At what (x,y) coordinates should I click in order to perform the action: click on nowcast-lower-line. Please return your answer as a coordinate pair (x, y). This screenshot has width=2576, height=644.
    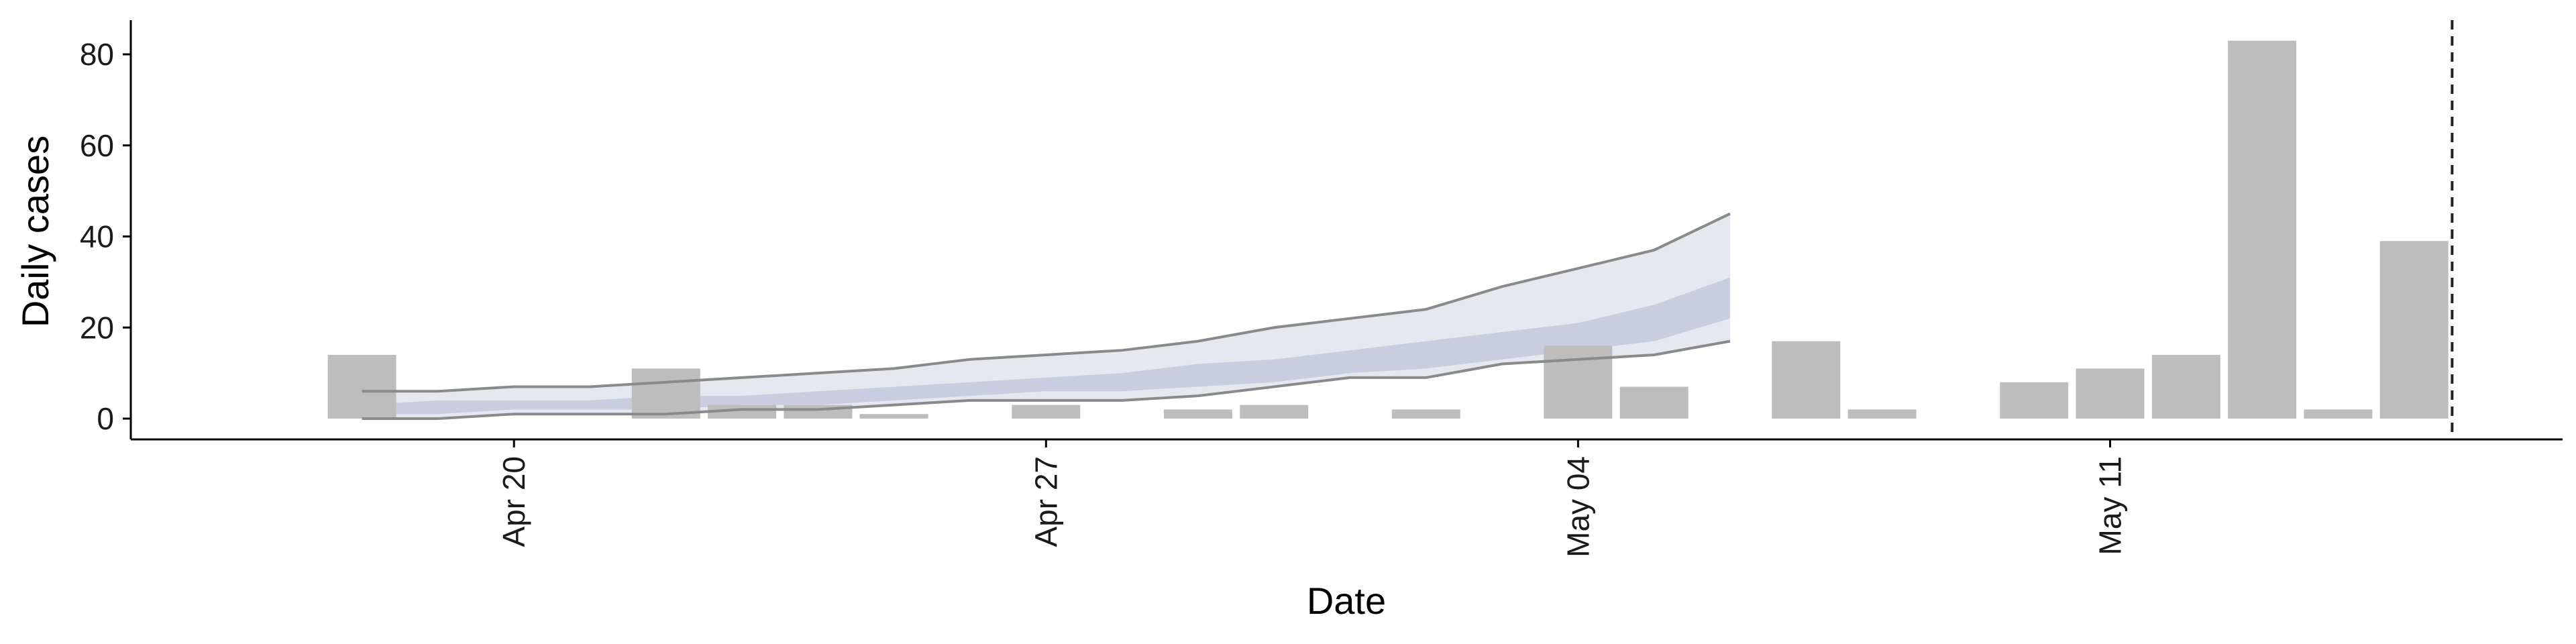
    Looking at the image, I should click on (1046, 379).